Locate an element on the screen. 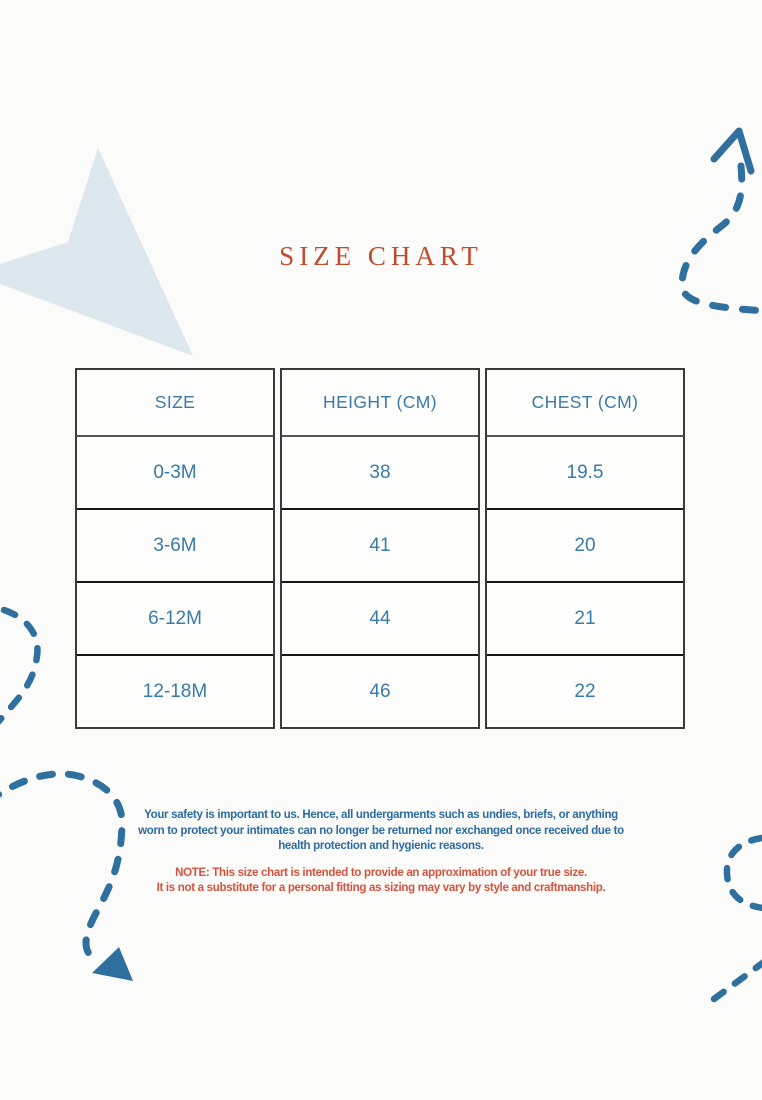 Image resolution: width=762 pixels, height=1100 pixels. table-column-chest_cm: CHEST (CM) 19.5 20 21 22 is located at coordinates (585, 548).